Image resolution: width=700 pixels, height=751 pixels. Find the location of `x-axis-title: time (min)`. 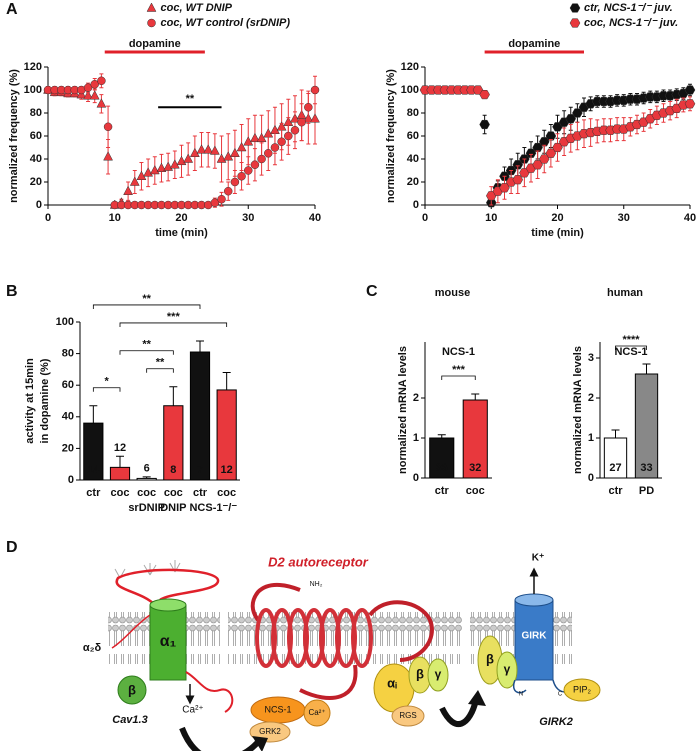

x-axis-title: time (min) is located at coordinates (557, 233).